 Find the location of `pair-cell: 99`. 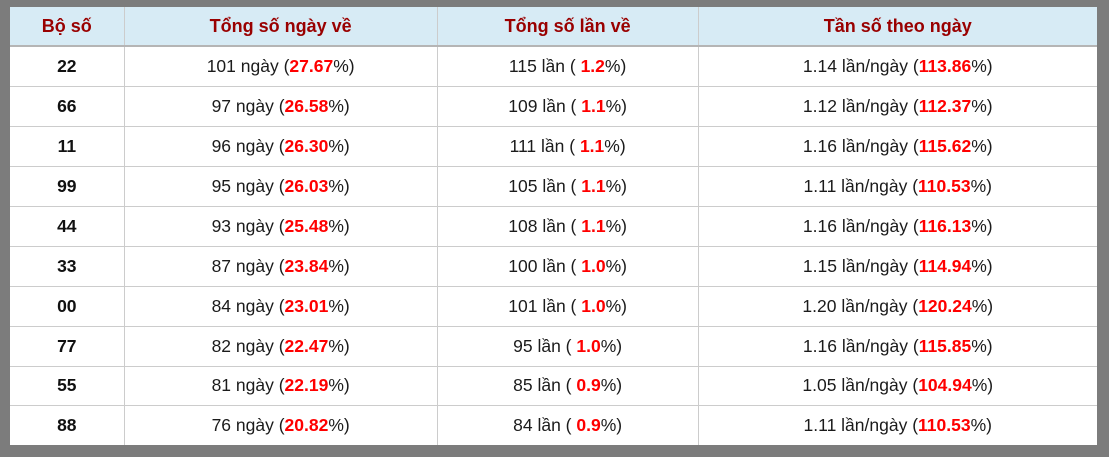

pair-cell: 99 is located at coordinates (67, 186).